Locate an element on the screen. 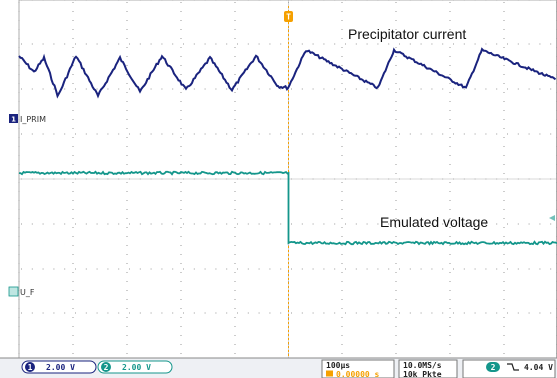 This screenshot has height=378, width=557. acquisition-box: 10.0MS/s 10k Pkte is located at coordinates (428, 368).